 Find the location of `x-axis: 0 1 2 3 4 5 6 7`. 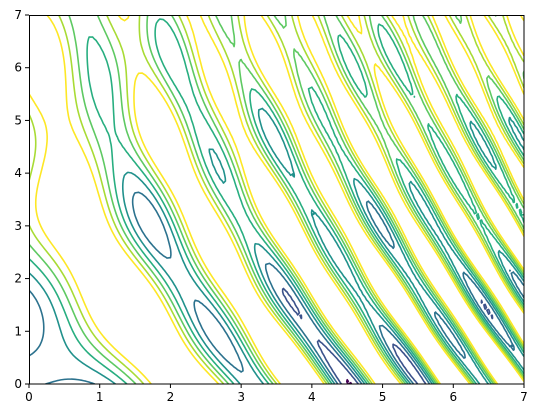

x-axis: 0 1 2 3 4 5 6 7 is located at coordinates (276, 394).